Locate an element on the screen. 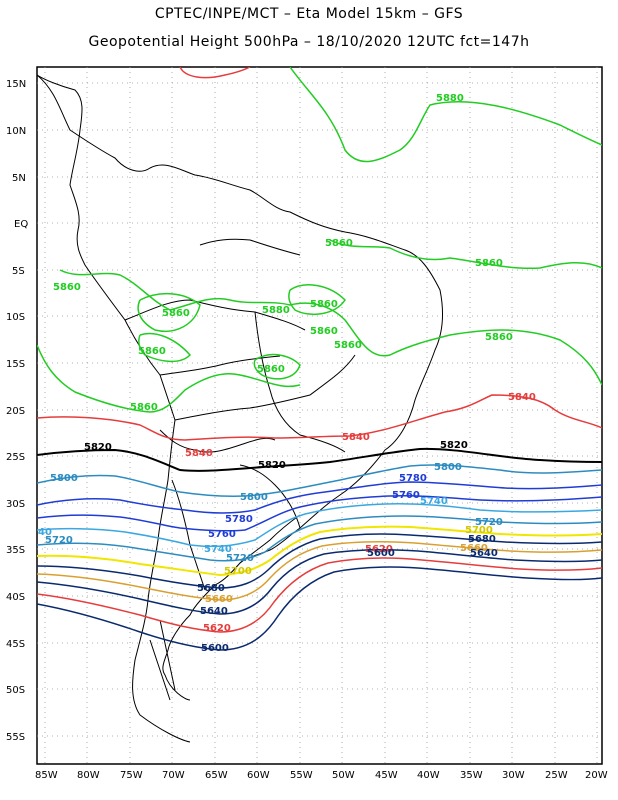  lat-tick-label: 55S is located at coordinates (15, 737).